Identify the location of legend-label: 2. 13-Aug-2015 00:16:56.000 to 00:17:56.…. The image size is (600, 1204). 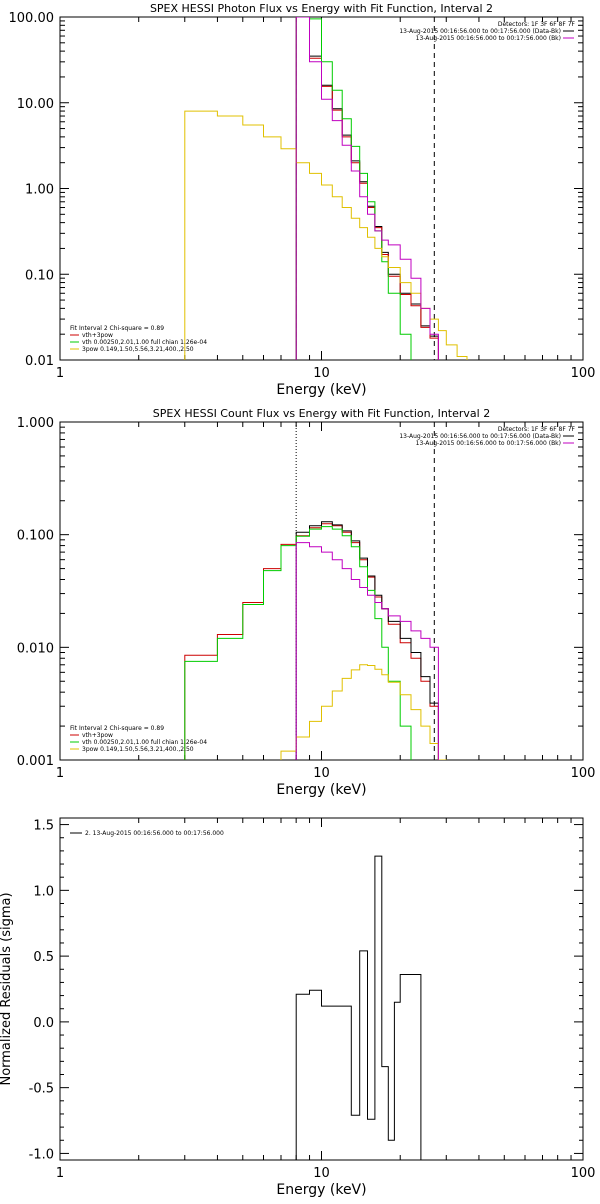
(154, 833).